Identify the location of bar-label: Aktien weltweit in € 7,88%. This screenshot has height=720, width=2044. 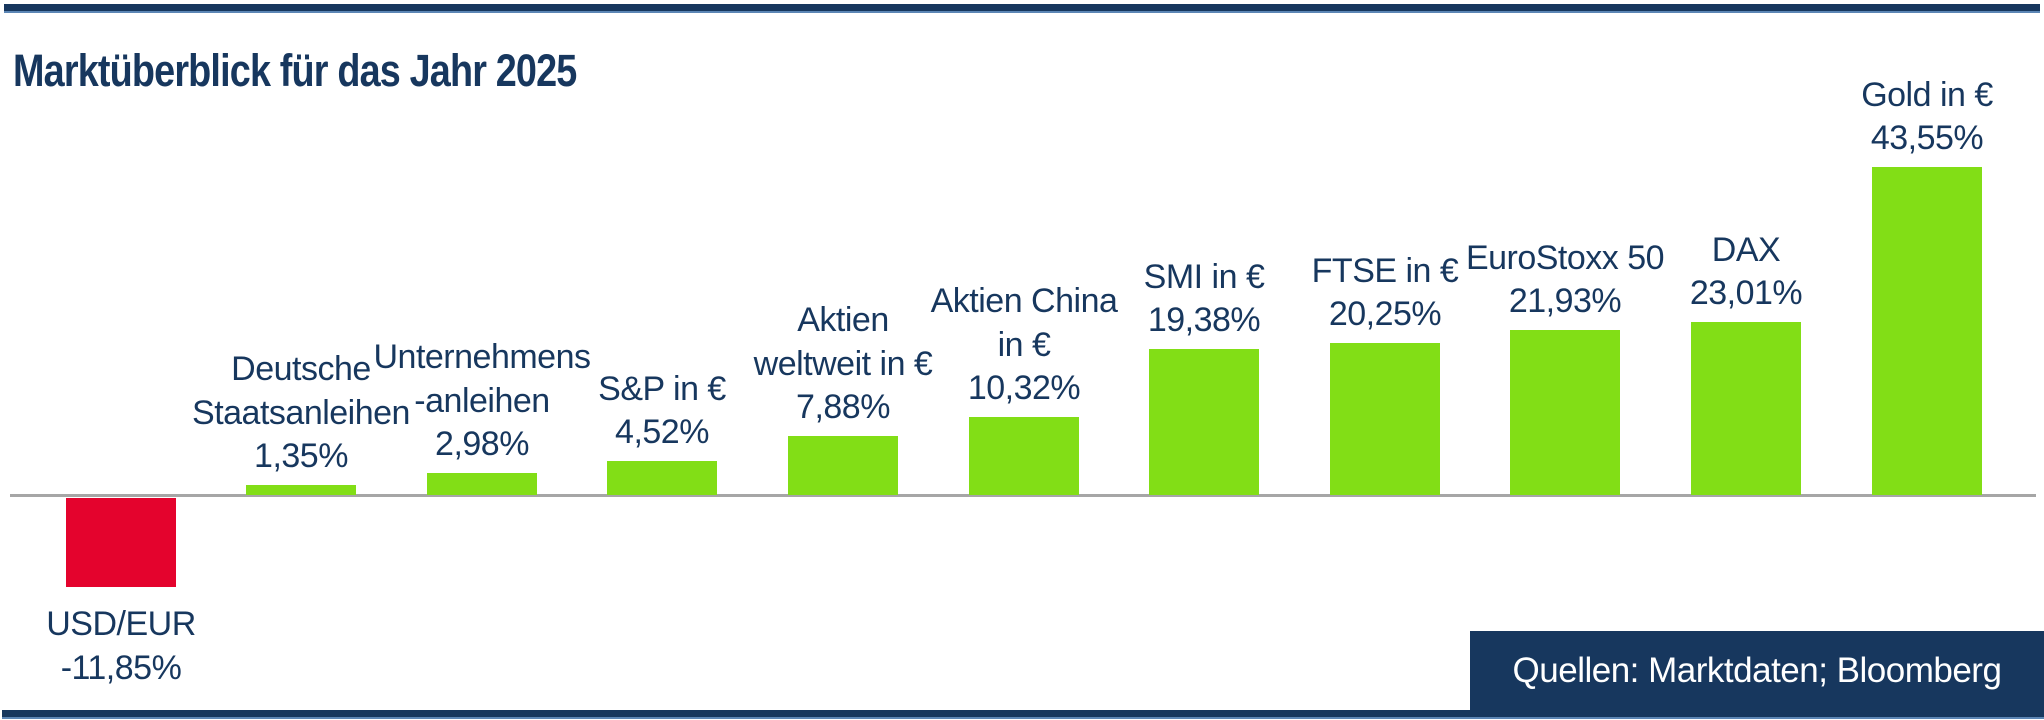
(843, 364).